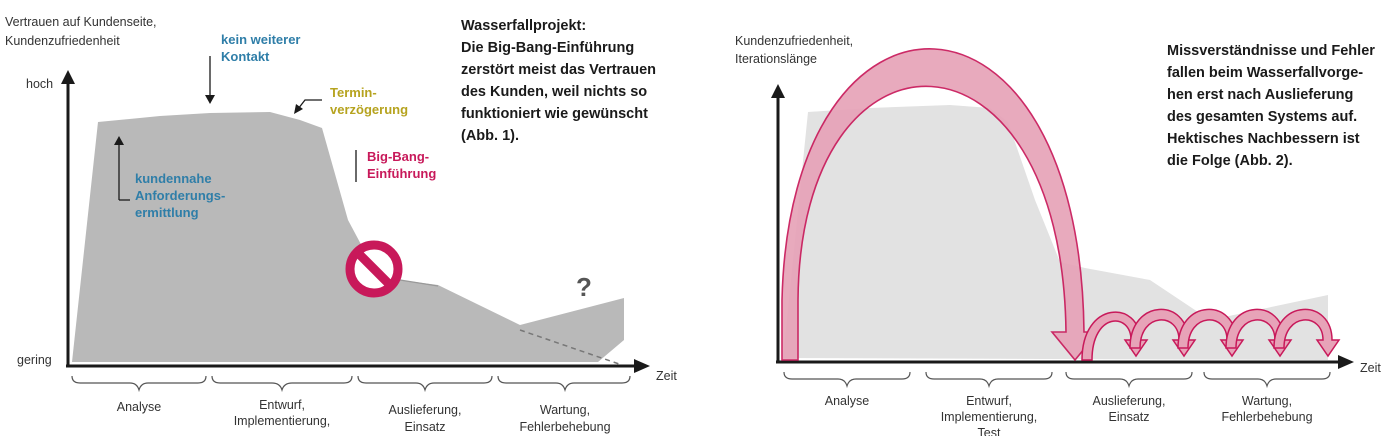 Image resolution: width=1398 pixels, height=436 pixels. Describe the element at coordinates (1211, 334) in the screenshot. I see `fig2-short-iteration-arrows` at that location.